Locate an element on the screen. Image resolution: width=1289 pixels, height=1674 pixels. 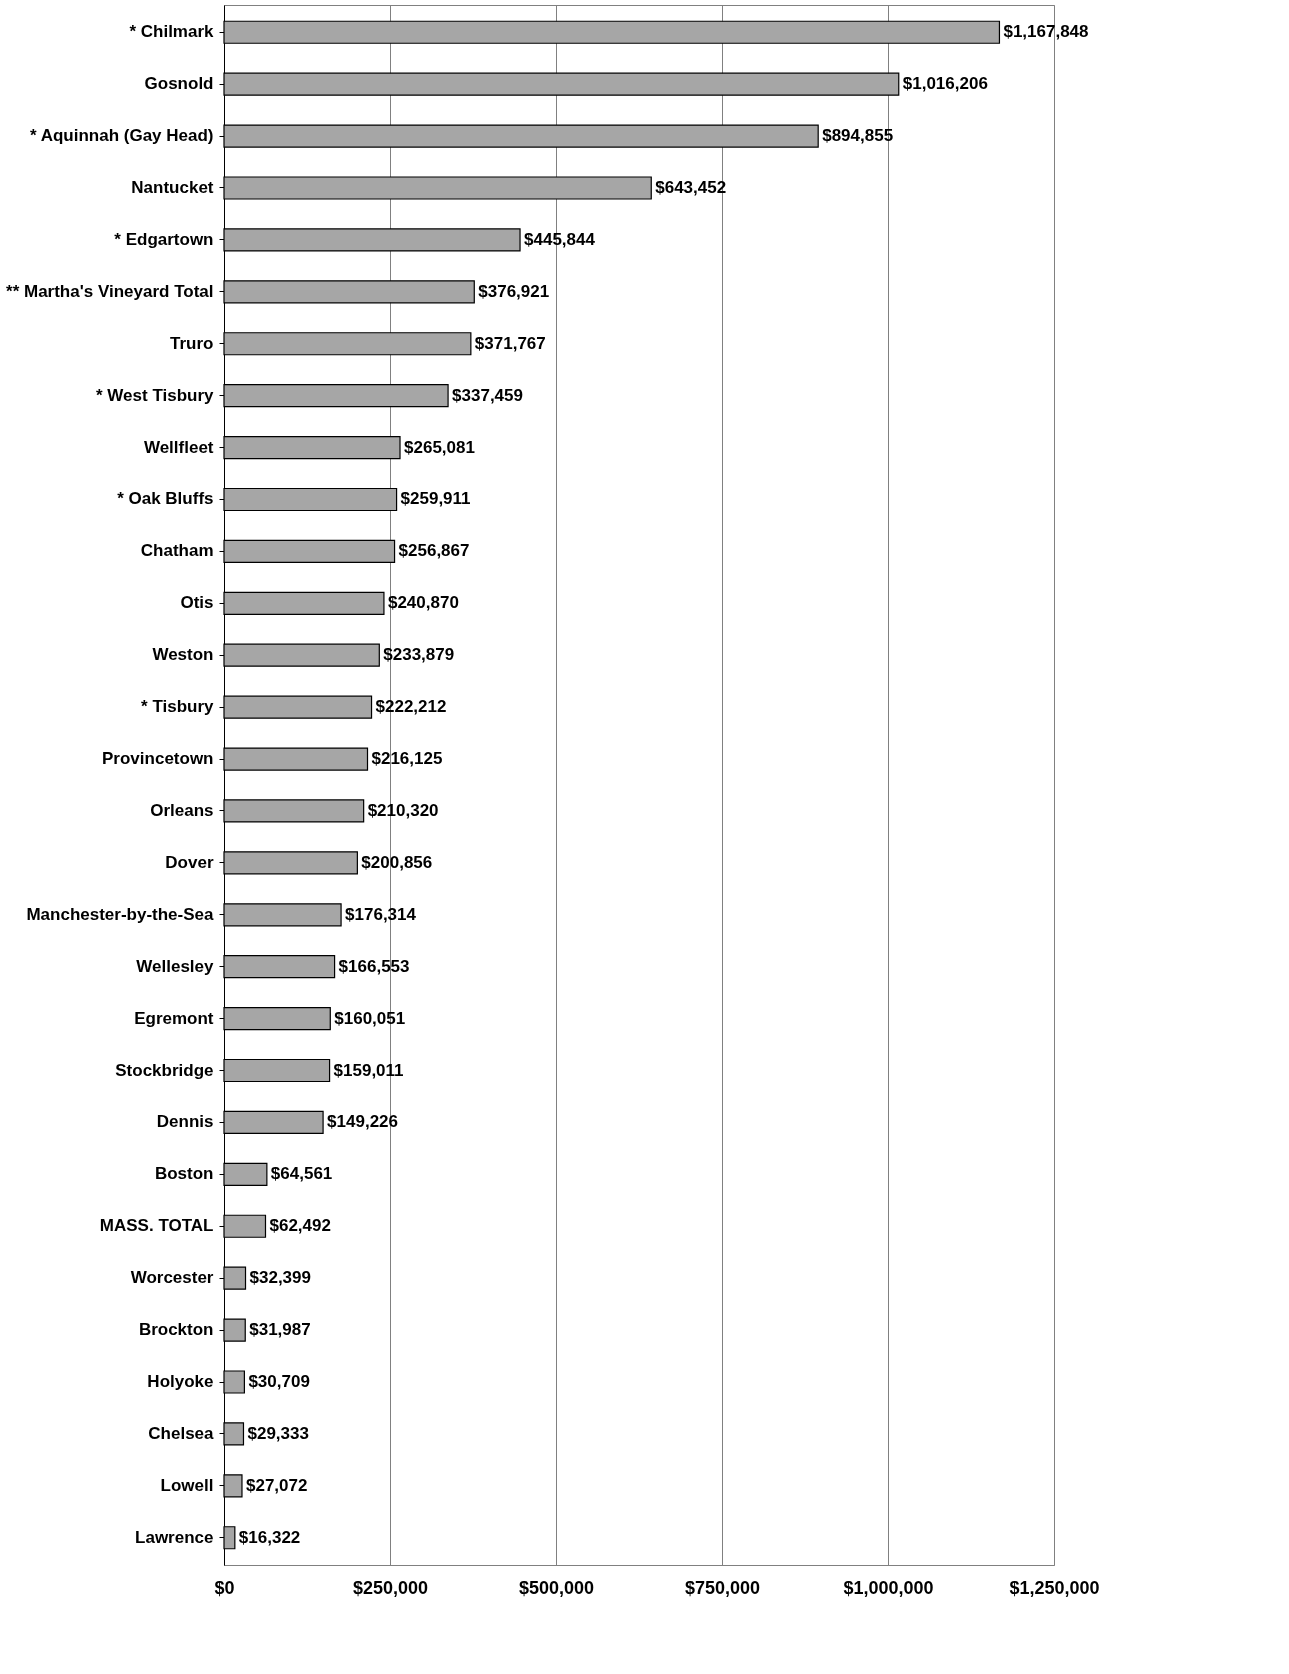
data-label: $337,459 is located at coordinates (487, 395).